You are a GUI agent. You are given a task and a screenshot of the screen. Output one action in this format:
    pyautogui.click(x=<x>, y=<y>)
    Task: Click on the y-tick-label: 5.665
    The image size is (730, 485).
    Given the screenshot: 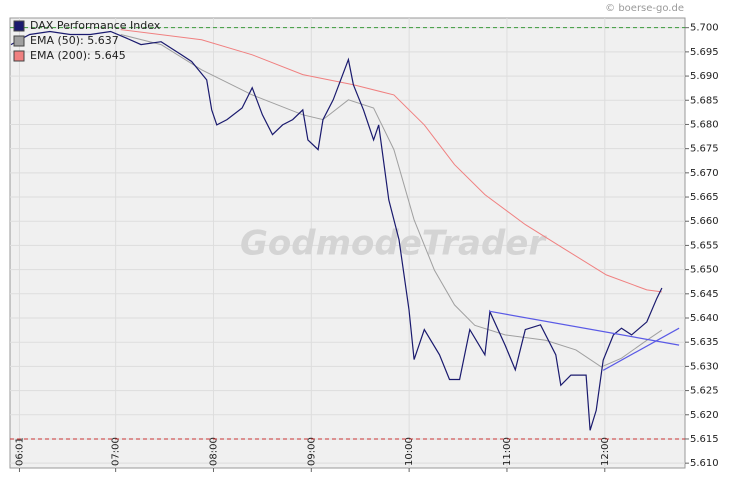 What is the action you would take?
    pyautogui.click(x=704, y=197)
    